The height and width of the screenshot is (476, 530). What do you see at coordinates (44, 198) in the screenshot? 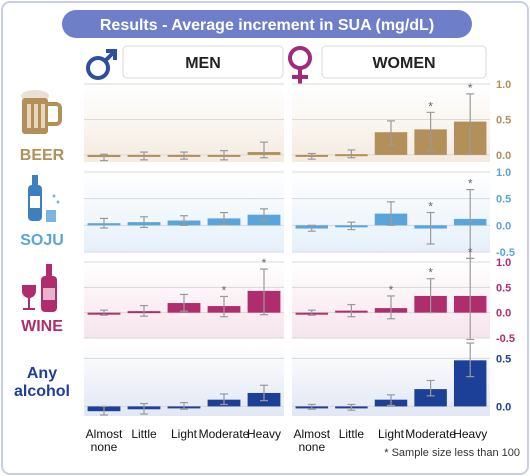
I see `soju-bottle-icon` at bounding box center [44, 198].